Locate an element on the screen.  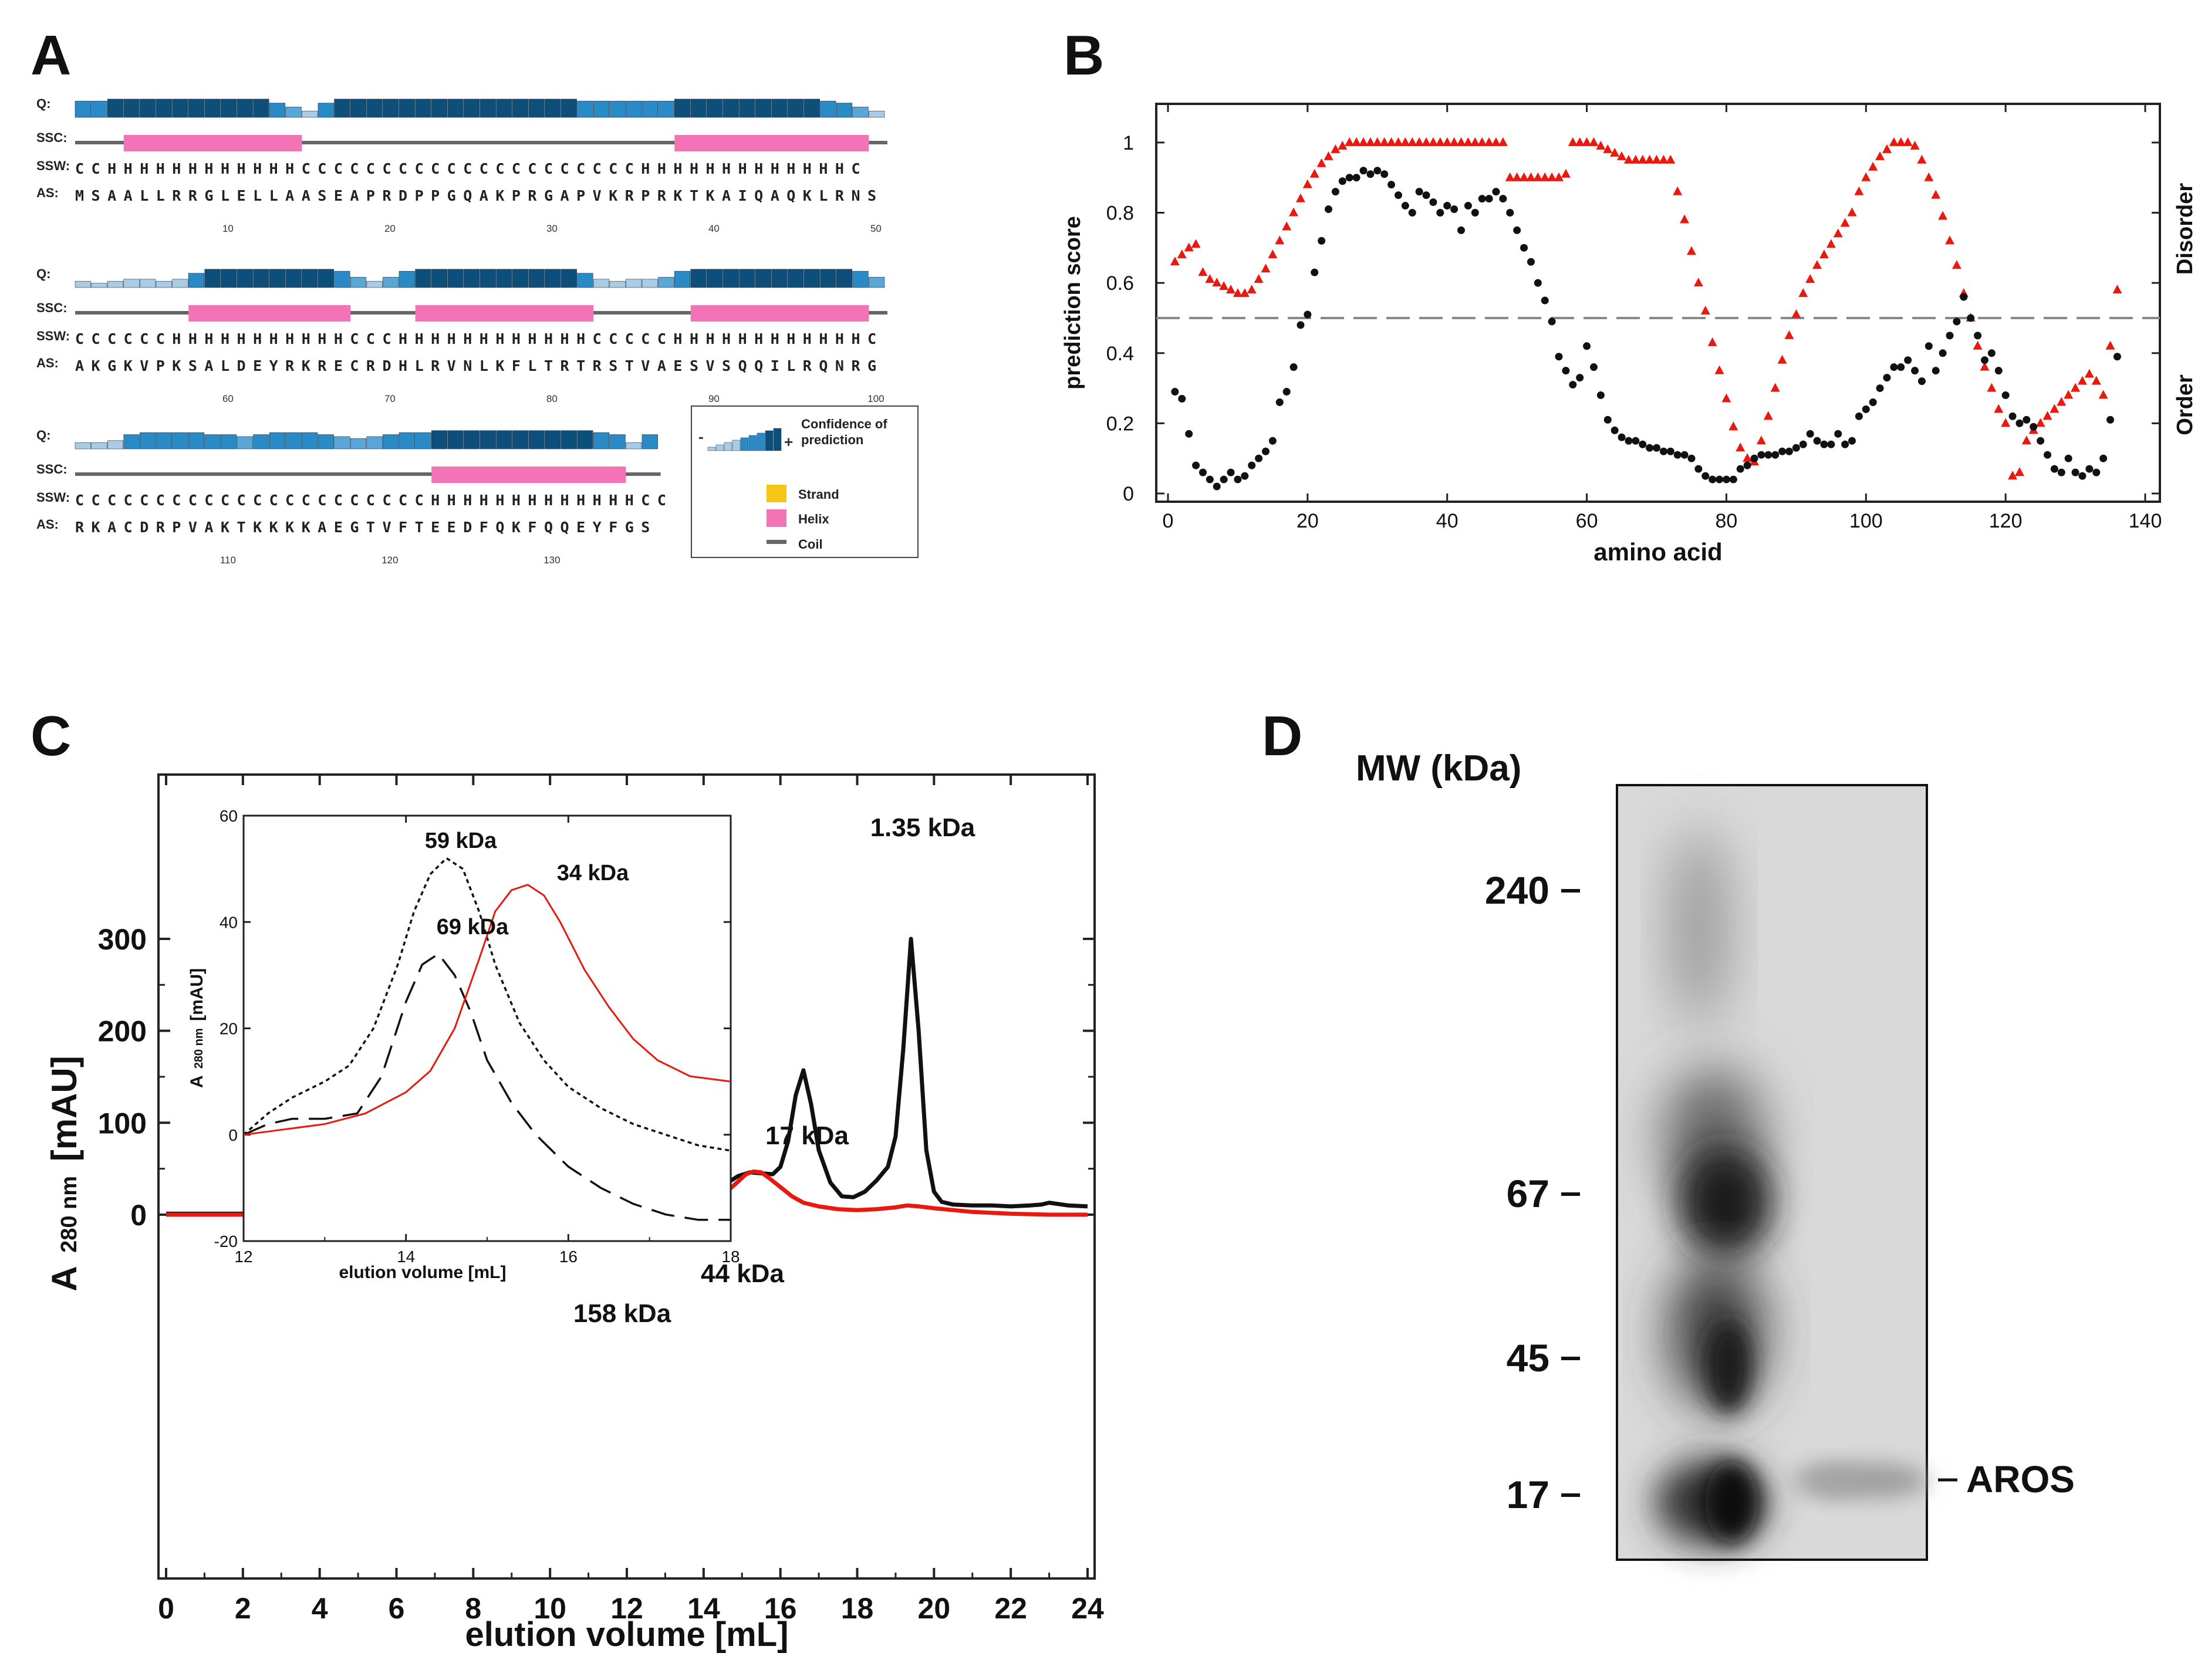
inset-y-tick-label: -20 is located at coordinates (226, 1241).